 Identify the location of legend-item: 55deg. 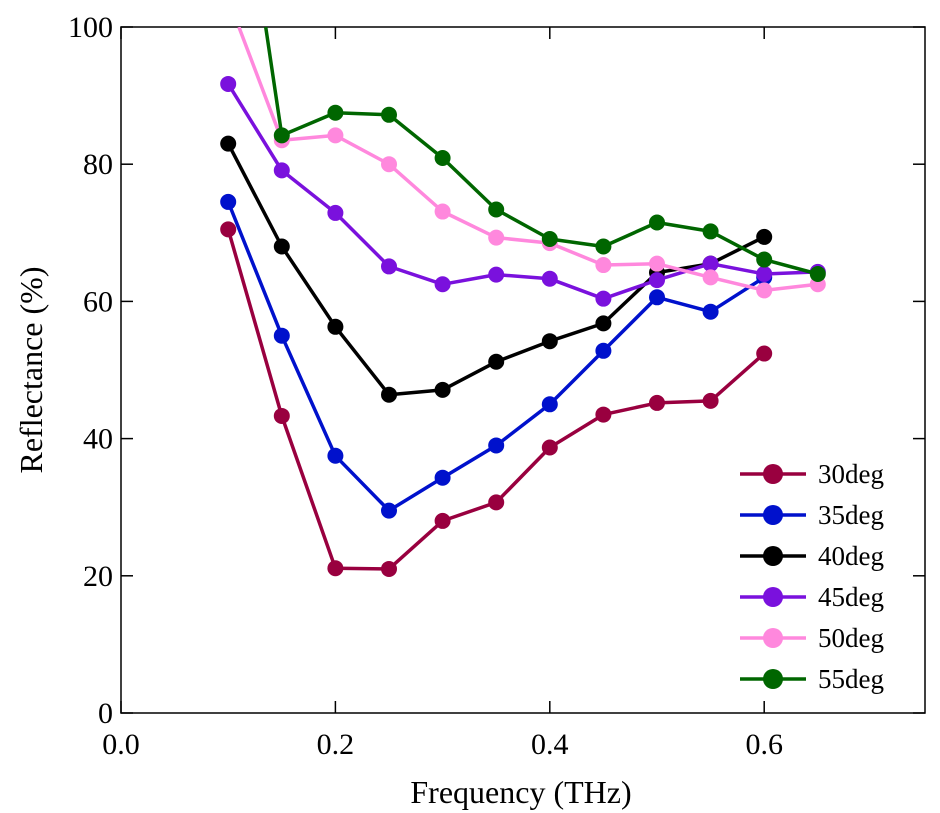
(812, 679).